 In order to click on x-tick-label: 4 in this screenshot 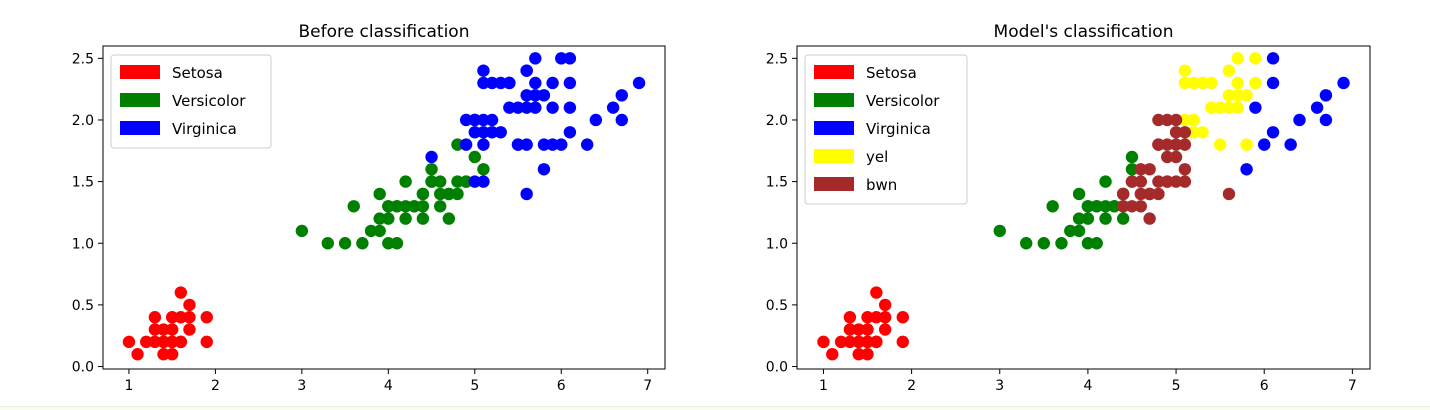, I will do `click(1087, 386)`.